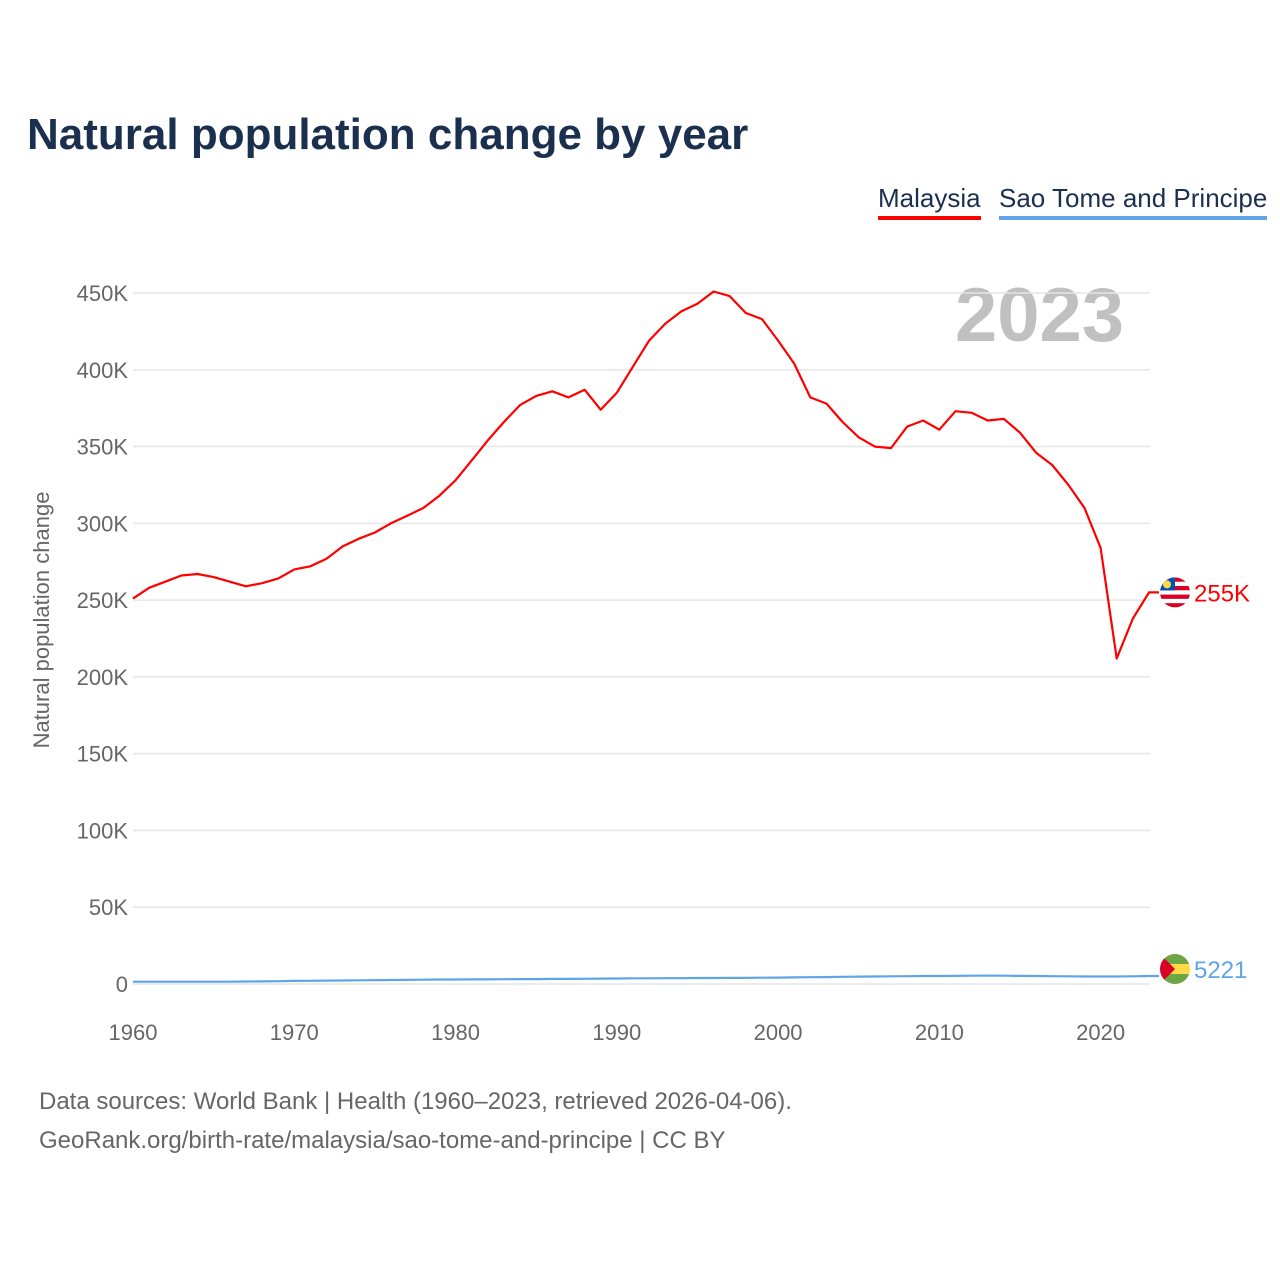  I want to click on current-year-label: 2023, so click(1040, 315).